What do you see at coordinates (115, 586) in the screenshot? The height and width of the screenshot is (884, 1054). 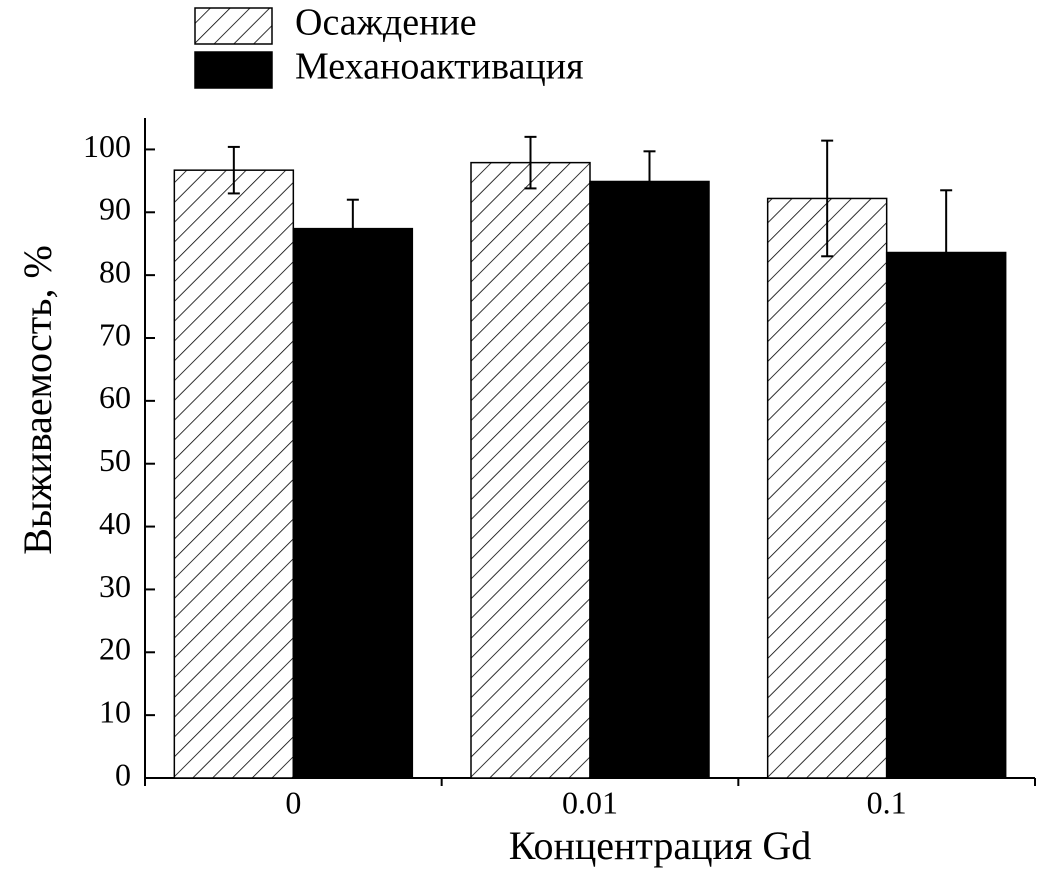 I see `y-tick-label: 30` at bounding box center [115, 586].